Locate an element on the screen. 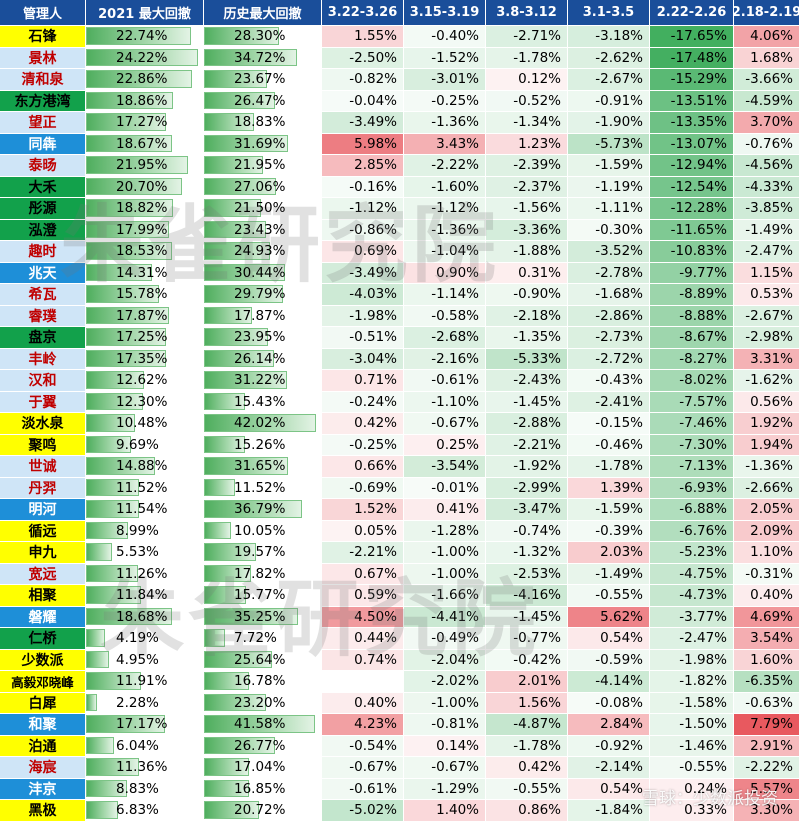  drawdown-history-cell: 27.06% is located at coordinates (263, 187).